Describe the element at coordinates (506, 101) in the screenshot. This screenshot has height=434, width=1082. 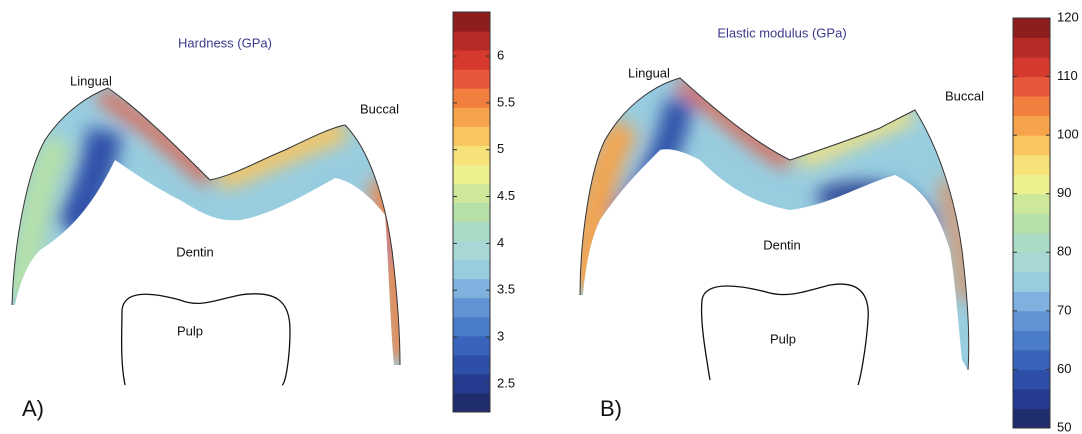
I see `tick-label: 5.5` at that location.